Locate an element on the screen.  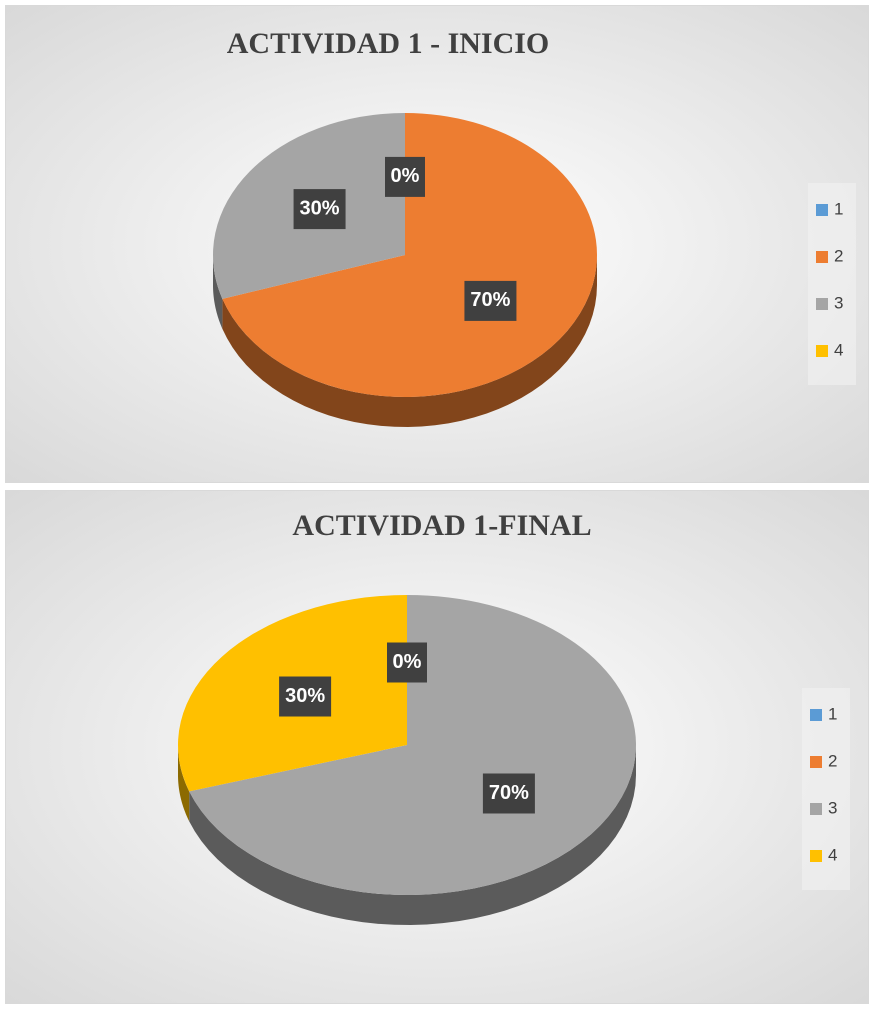
pie-slice is located at coordinates (410, 255).